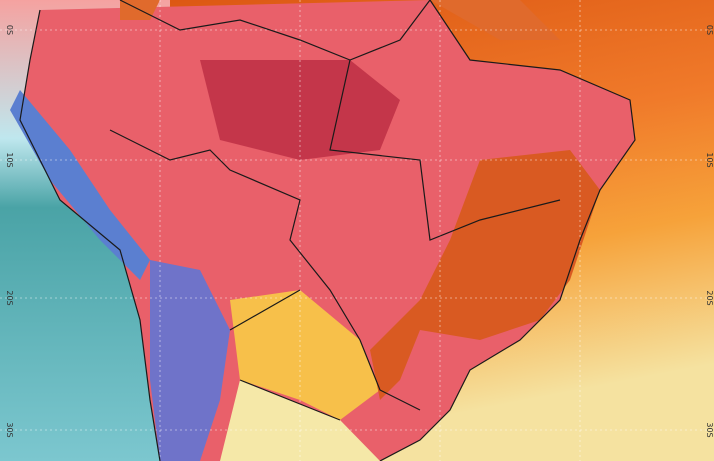 The height and width of the screenshot is (461, 714). I want to click on andes-cold, so click(190, 360).